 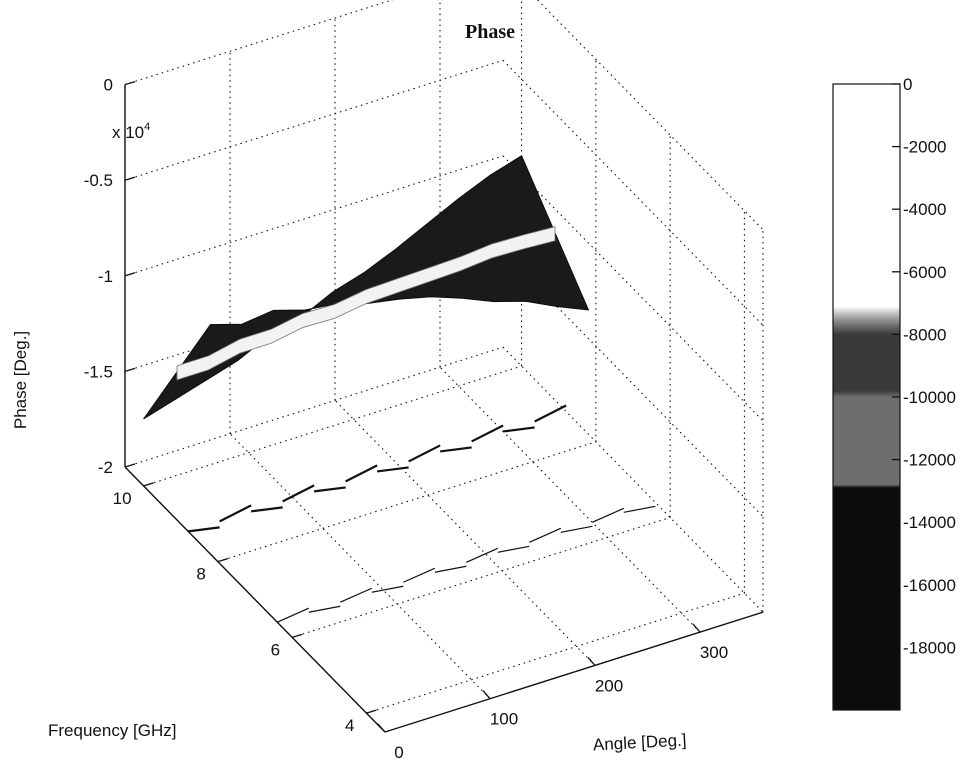 I want to click on colorbar-tick-label: -10000, so click(x=929, y=397).